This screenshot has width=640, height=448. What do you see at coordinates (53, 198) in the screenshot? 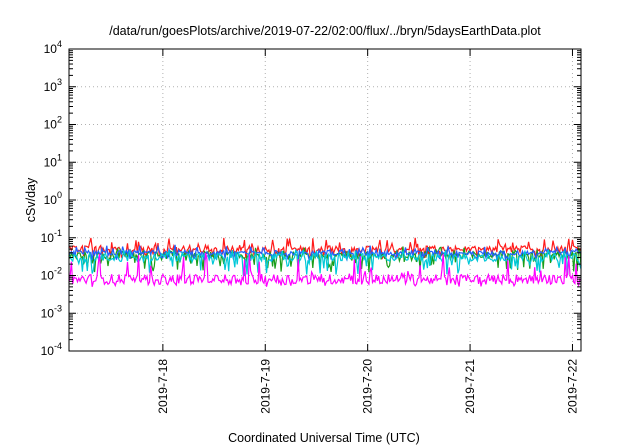
I see `y-tick-label: 10⁰` at bounding box center [53, 198].